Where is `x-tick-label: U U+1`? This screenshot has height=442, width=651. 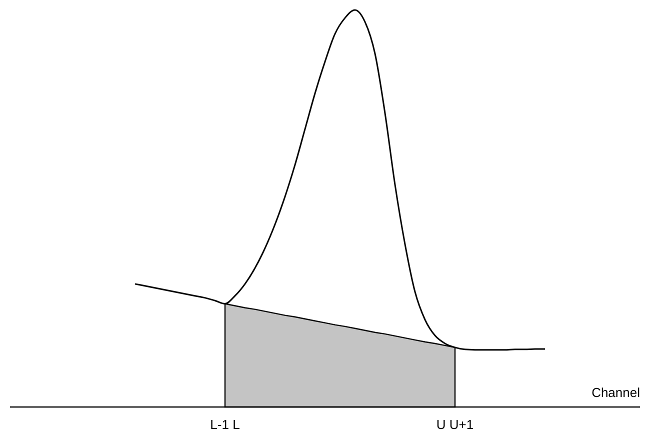
x-tick-label: U U+1 is located at coordinates (455, 424).